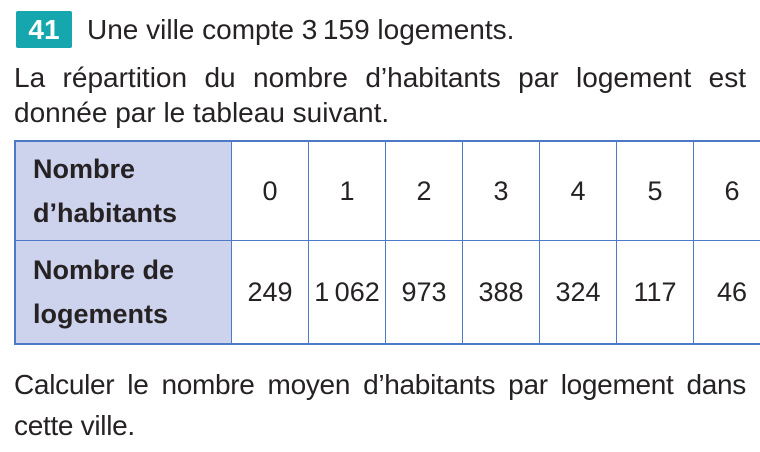  What do you see at coordinates (123, 190) in the screenshot?
I see `row-header-habitants: Nombre d’habitants` at bounding box center [123, 190].